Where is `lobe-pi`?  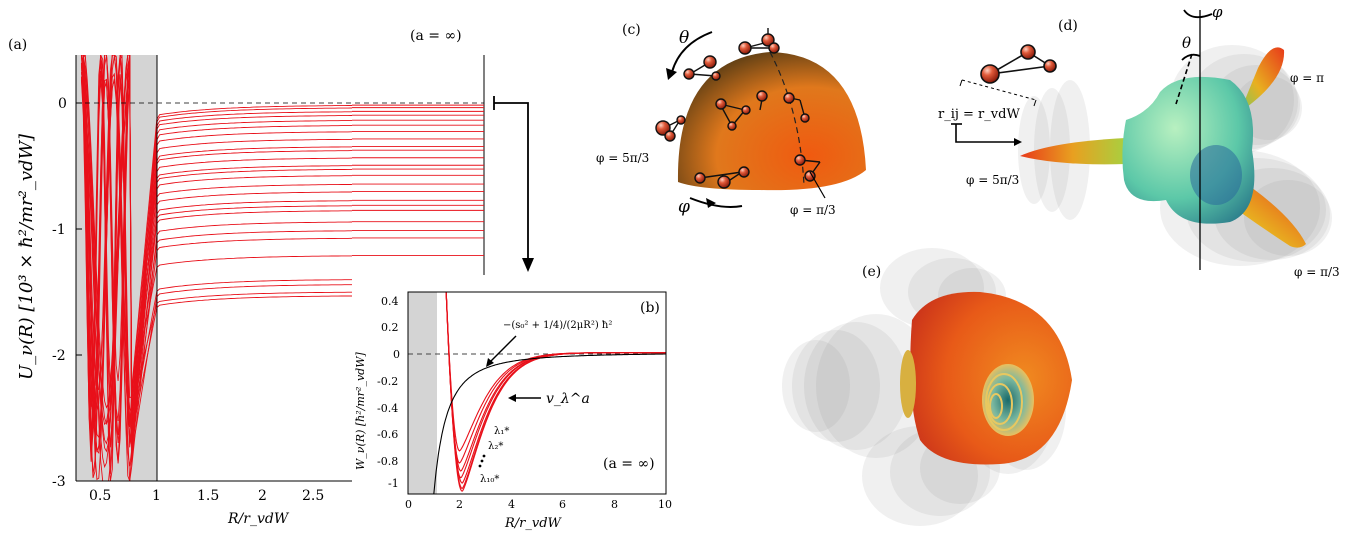 lobe-pi is located at coordinates (1262, 79).